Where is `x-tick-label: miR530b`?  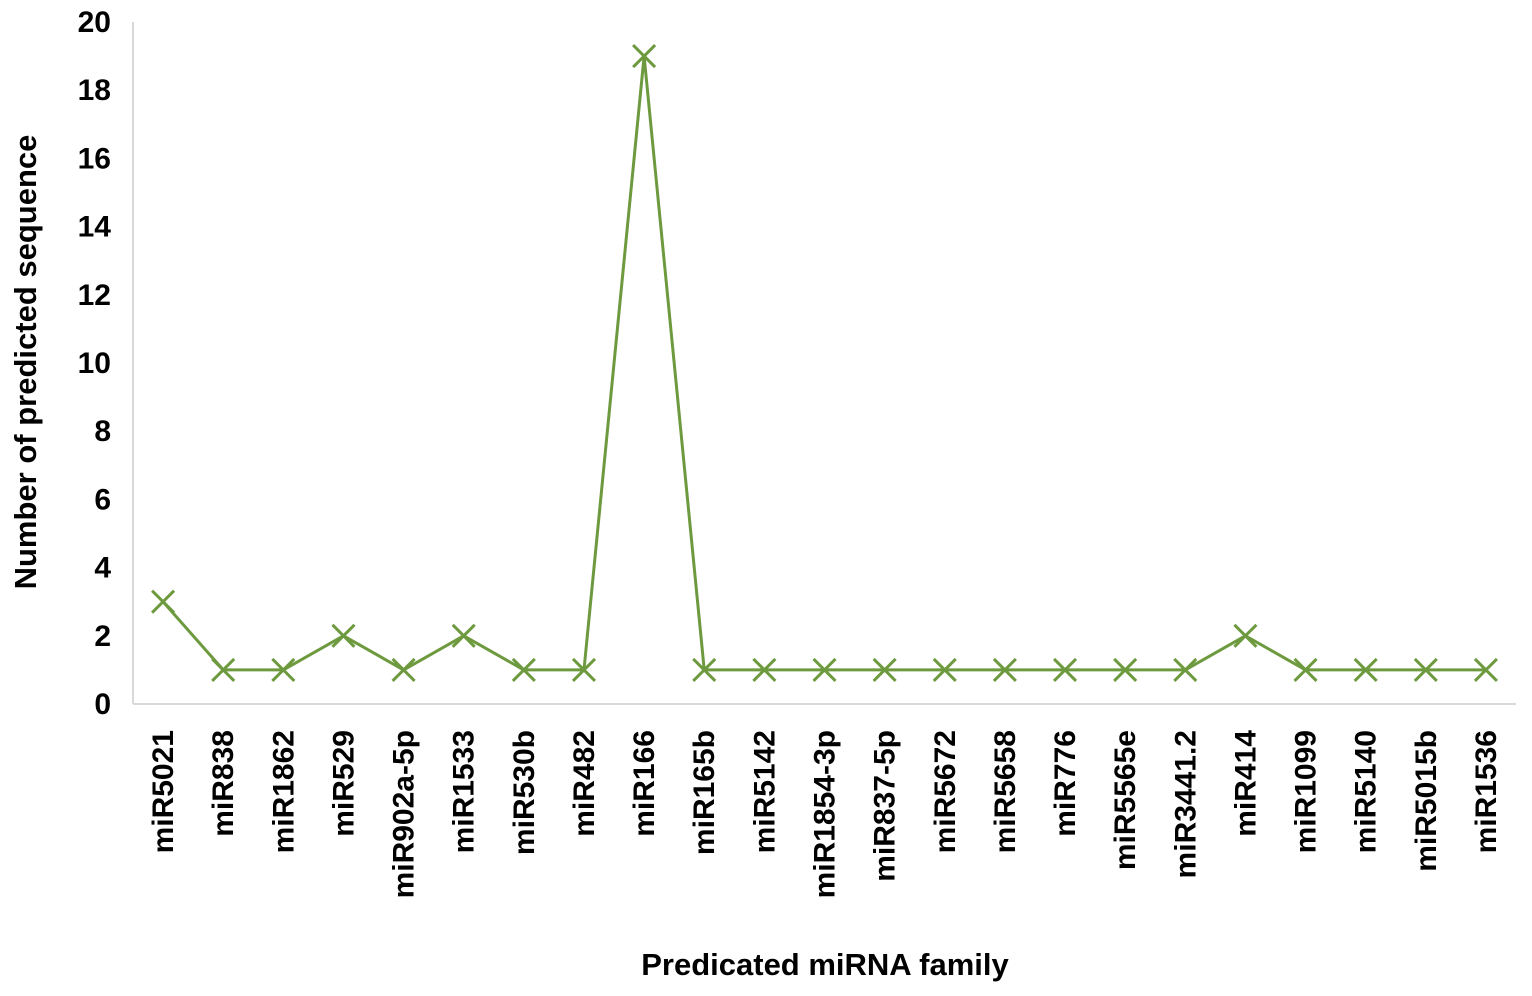
x-tick-label: miR530b is located at coordinates (524, 792).